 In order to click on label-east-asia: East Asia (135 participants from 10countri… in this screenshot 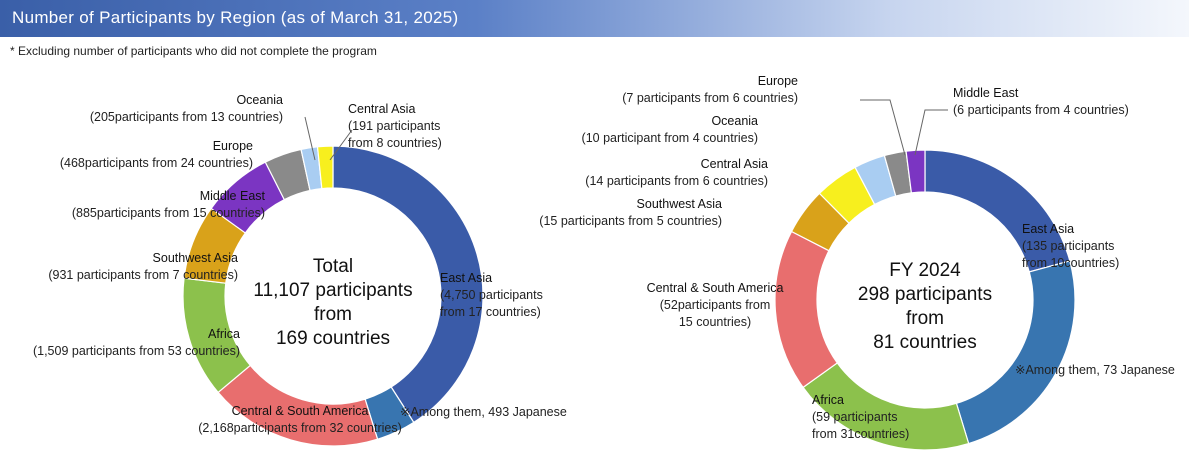, I will do `click(1070, 246)`.